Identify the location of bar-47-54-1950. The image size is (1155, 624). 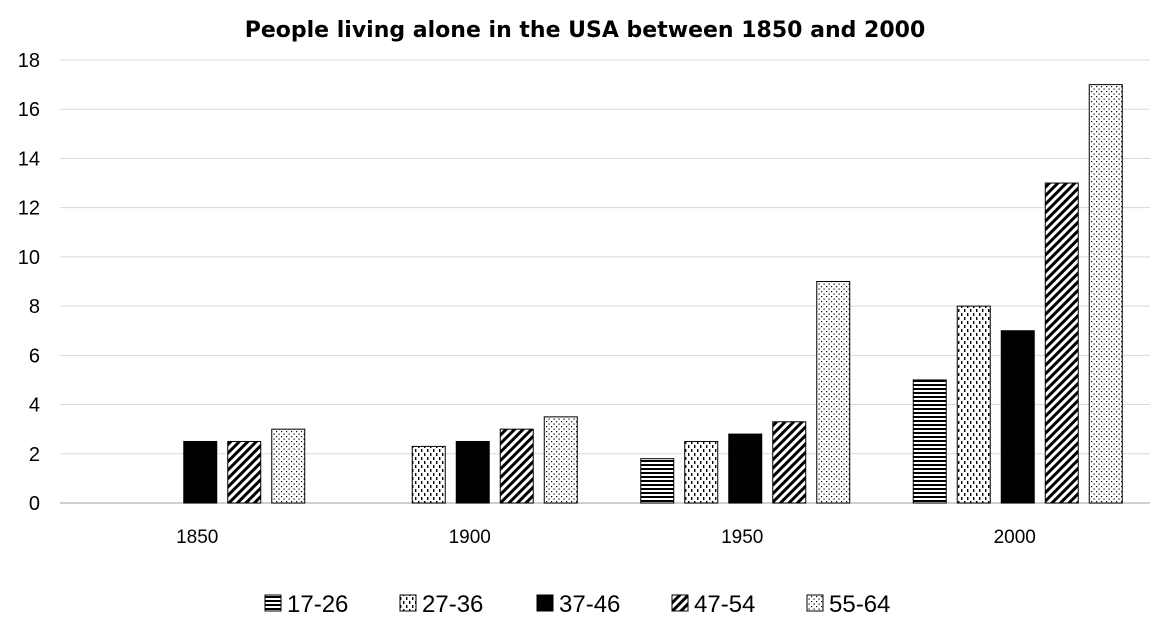
(789, 462).